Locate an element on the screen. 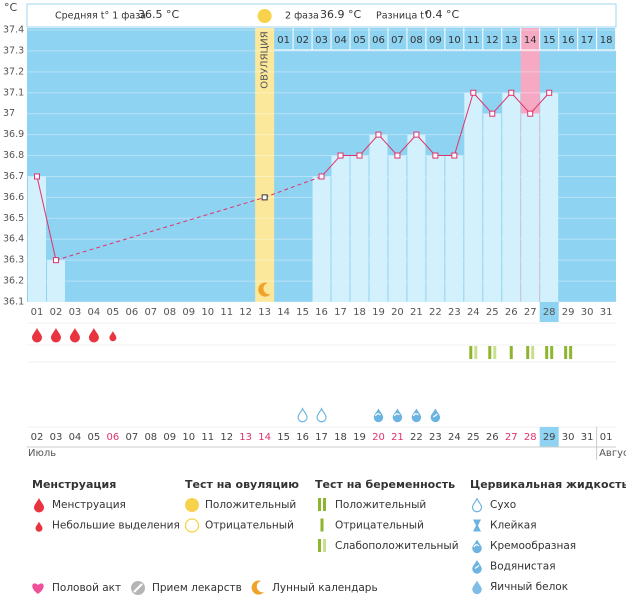 The image size is (626, 595). x-tick-label: 06 is located at coordinates (131, 312).